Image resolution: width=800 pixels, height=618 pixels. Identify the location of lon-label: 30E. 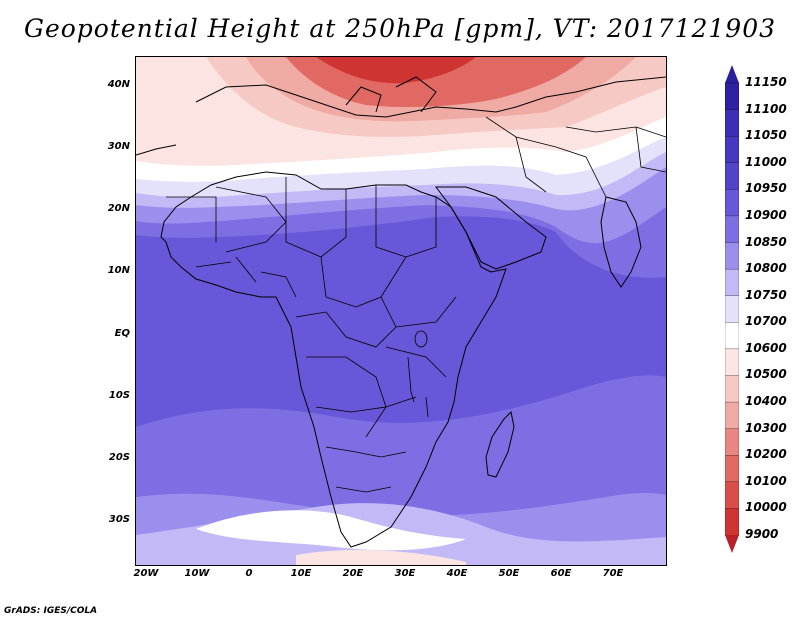
(405, 573).